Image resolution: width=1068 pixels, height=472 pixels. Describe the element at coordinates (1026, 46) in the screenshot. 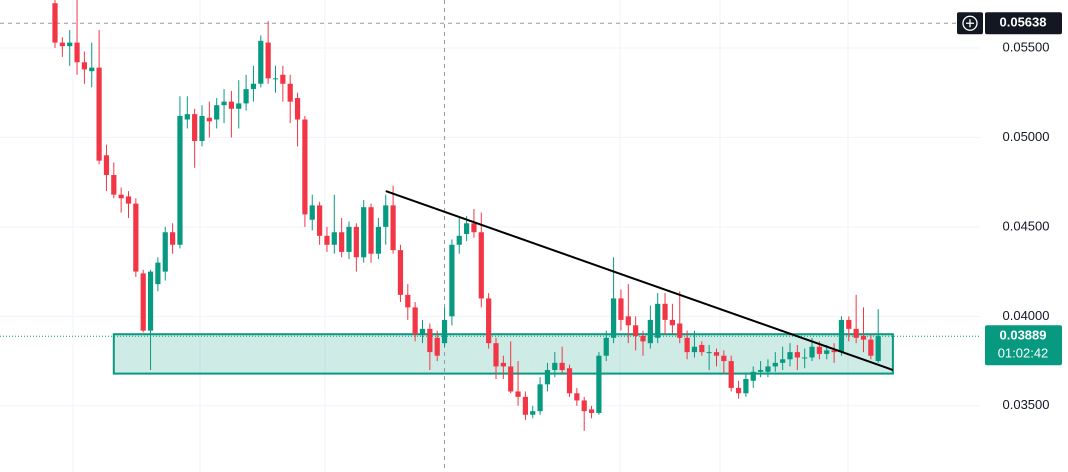

I see `y-tick-label: 0.05500` at that location.